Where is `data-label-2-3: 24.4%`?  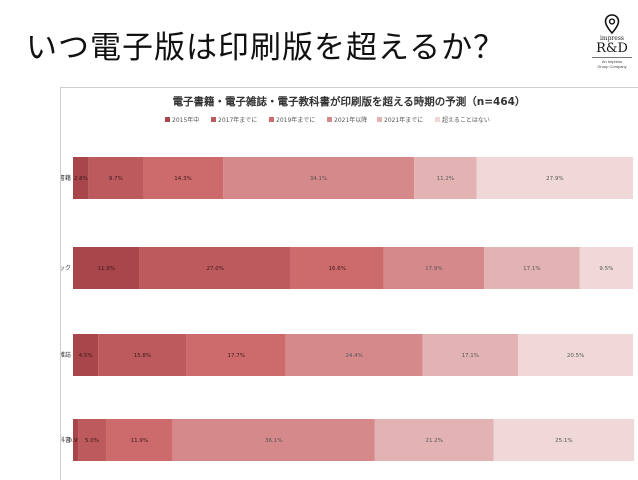 data-label-2-3: 24.4% is located at coordinates (353, 356).